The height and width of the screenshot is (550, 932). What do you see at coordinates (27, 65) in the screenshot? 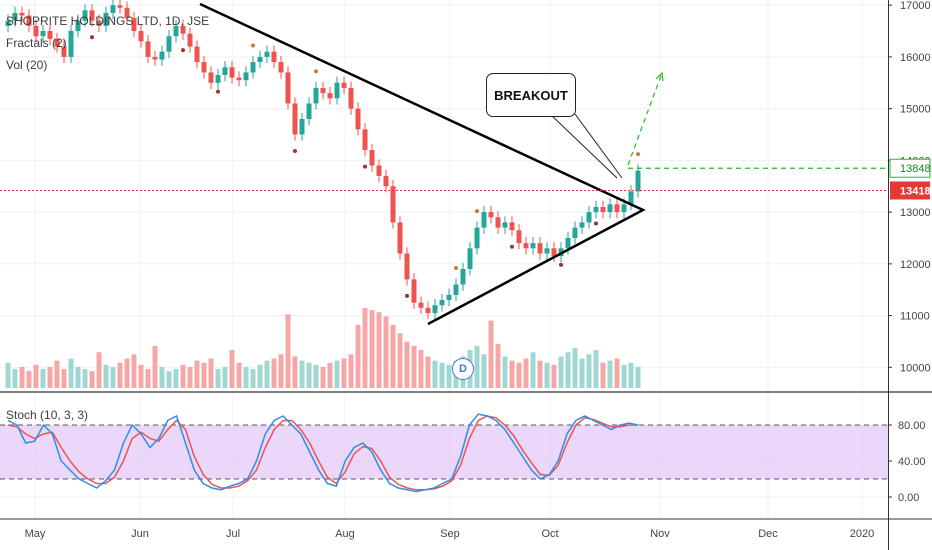
I see `volume-legend: Vol (20)` at bounding box center [27, 65].